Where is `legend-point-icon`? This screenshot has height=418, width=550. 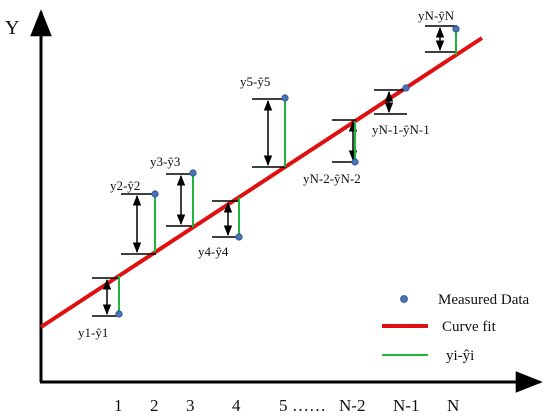
legend-point-icon is located at coordinates (404, 299).